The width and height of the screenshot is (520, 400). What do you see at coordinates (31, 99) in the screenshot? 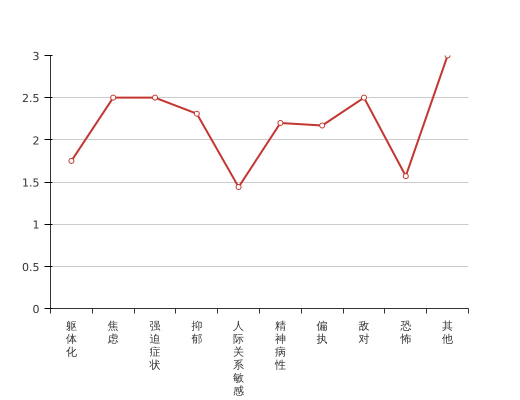
I see `y-tick-label: 2.5` at bounding box center [31, 99].